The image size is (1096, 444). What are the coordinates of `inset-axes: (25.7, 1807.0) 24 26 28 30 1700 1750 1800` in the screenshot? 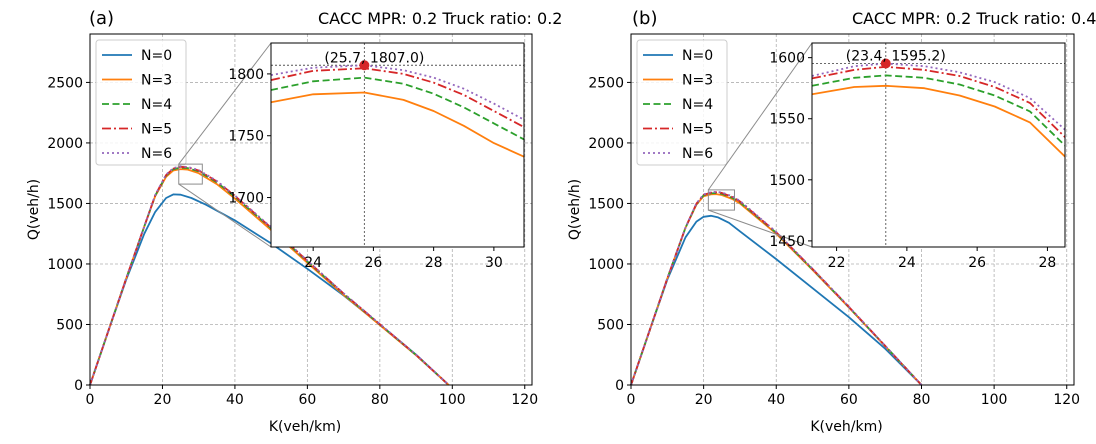 It's located at (376, 156).